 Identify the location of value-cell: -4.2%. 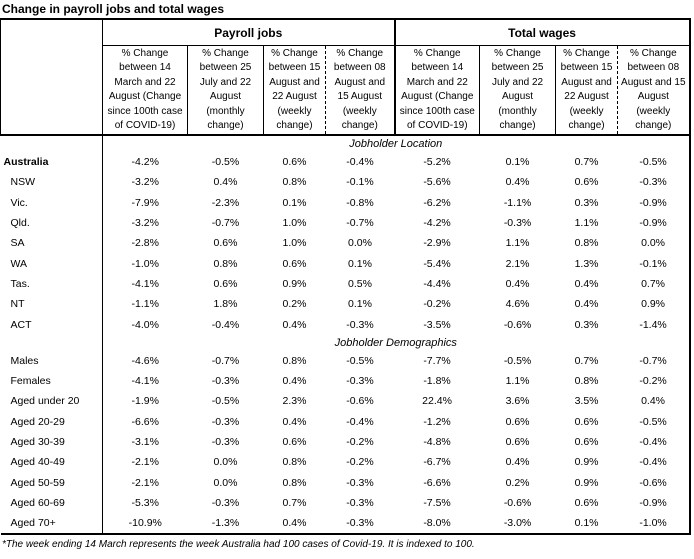
(437, 223).